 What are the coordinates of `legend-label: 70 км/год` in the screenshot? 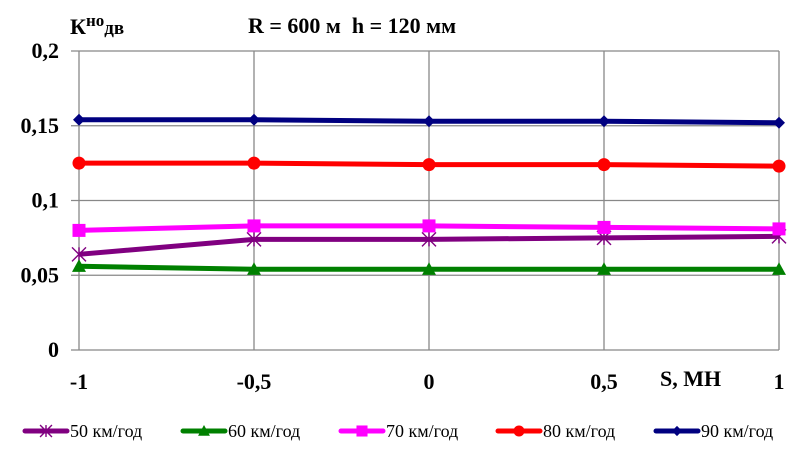 It's located at (422, 431).